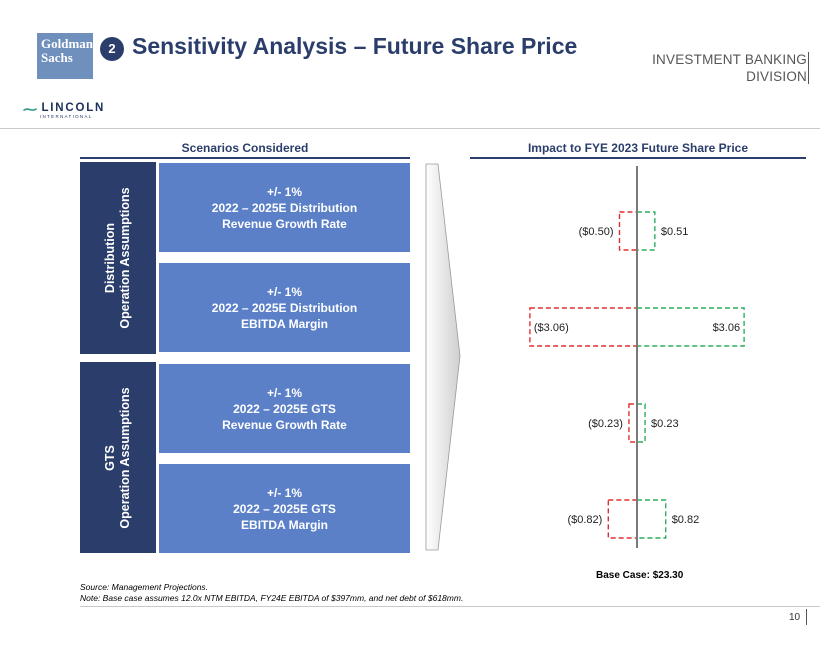 Image resolution: width=840 pixels, height=649 pixels. What do you see at coordinates (110, 457) in the screenshot?
I see `group-label-line-1: GTS` at bounding box center [110, 457].